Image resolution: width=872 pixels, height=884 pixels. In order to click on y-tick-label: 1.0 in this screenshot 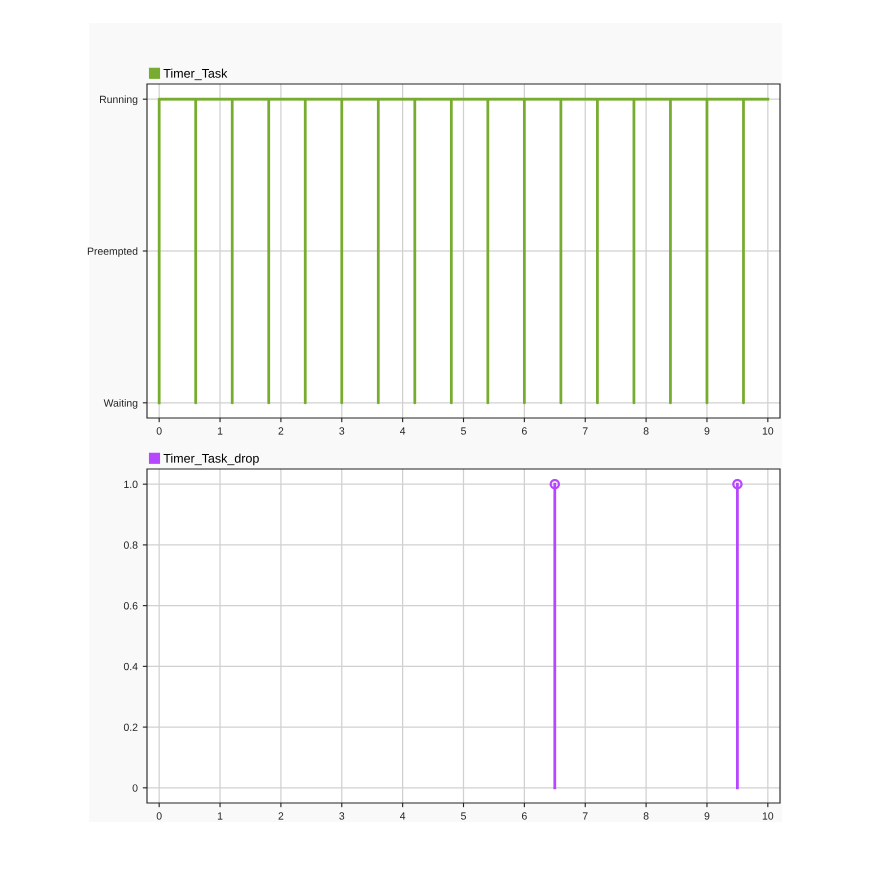, I will do `click(131, 484)`.